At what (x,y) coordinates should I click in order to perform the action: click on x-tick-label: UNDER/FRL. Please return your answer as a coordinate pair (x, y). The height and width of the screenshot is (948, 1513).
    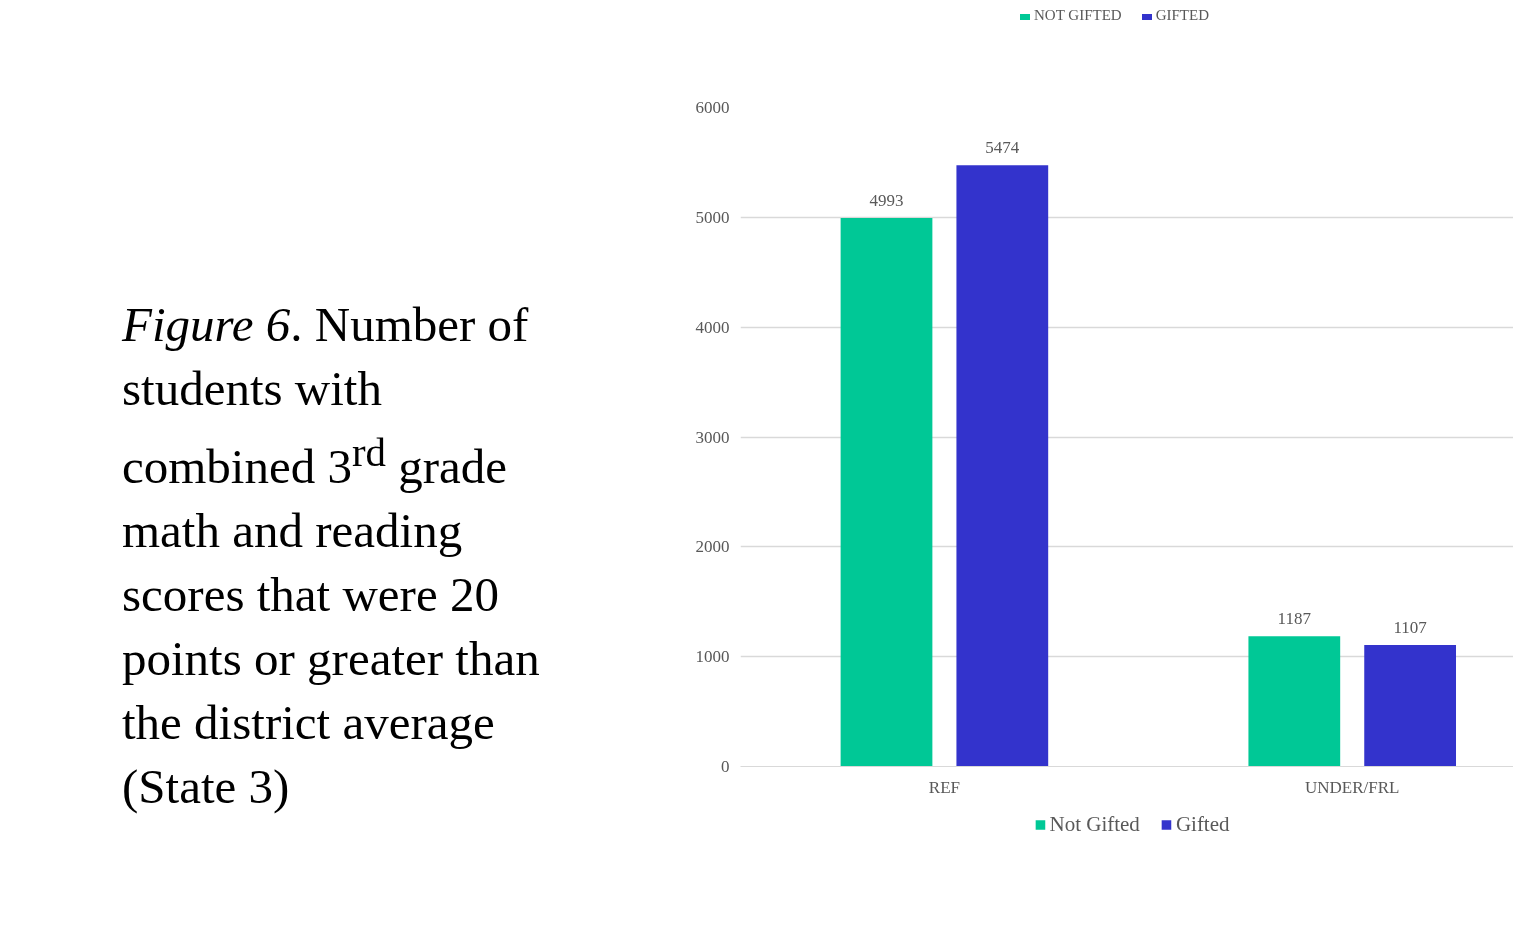
    Looking at the image, I should click on (1352, 787).